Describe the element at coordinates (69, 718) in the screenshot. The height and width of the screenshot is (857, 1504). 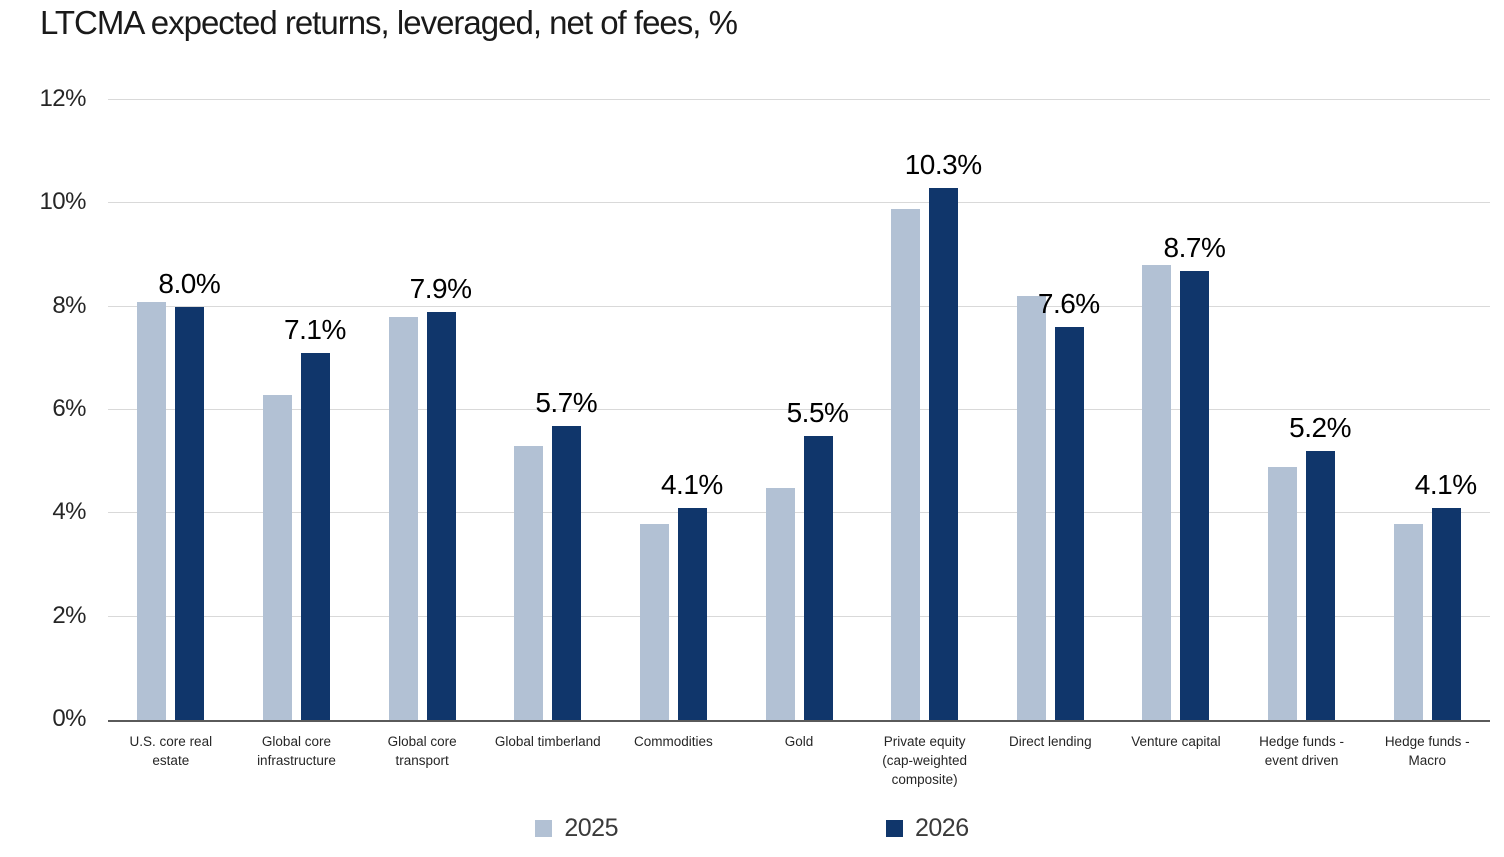
I see `y-tick-label: 0%` at that location.